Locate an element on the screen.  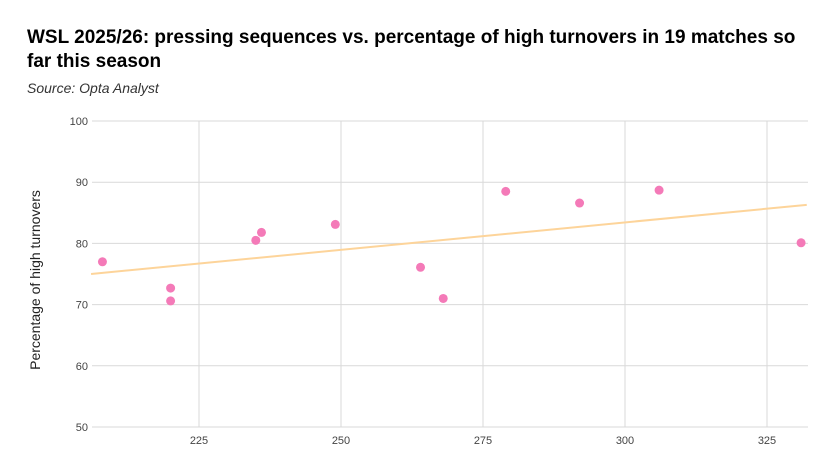
x-tick-label: 325 is located at coordinates (767, 441).